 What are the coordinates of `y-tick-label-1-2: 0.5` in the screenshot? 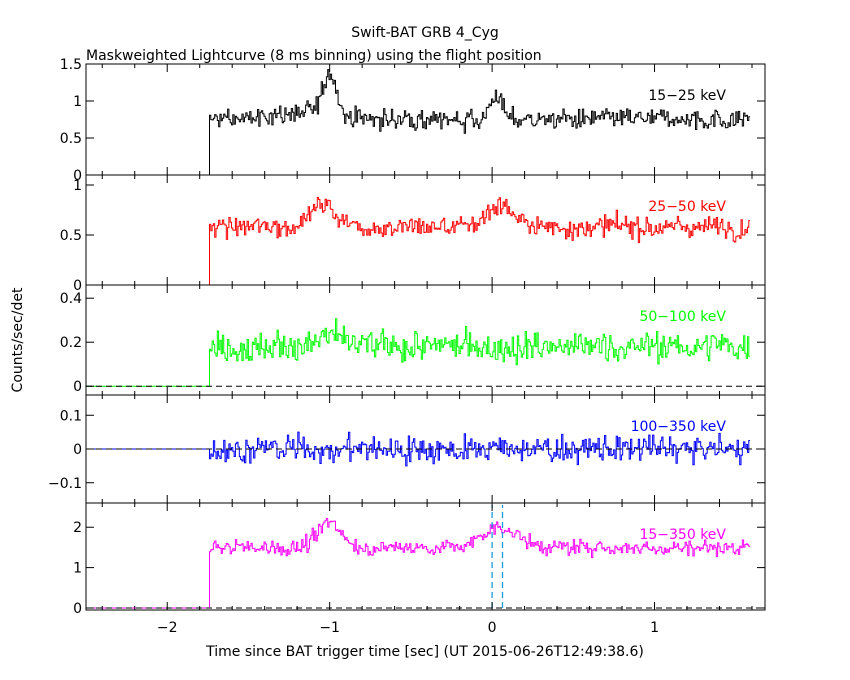 It's located at (71, 139).